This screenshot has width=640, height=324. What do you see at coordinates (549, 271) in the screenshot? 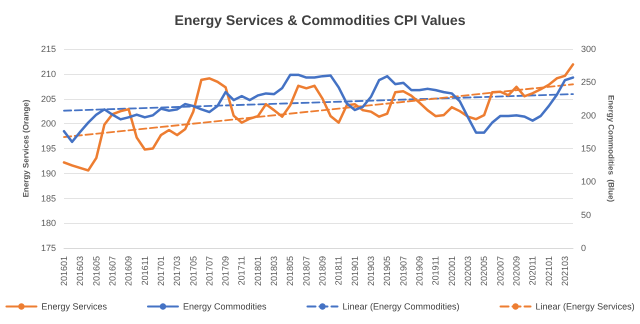
I see `x-tick-label: 202101` at bounding box center [549, 271].